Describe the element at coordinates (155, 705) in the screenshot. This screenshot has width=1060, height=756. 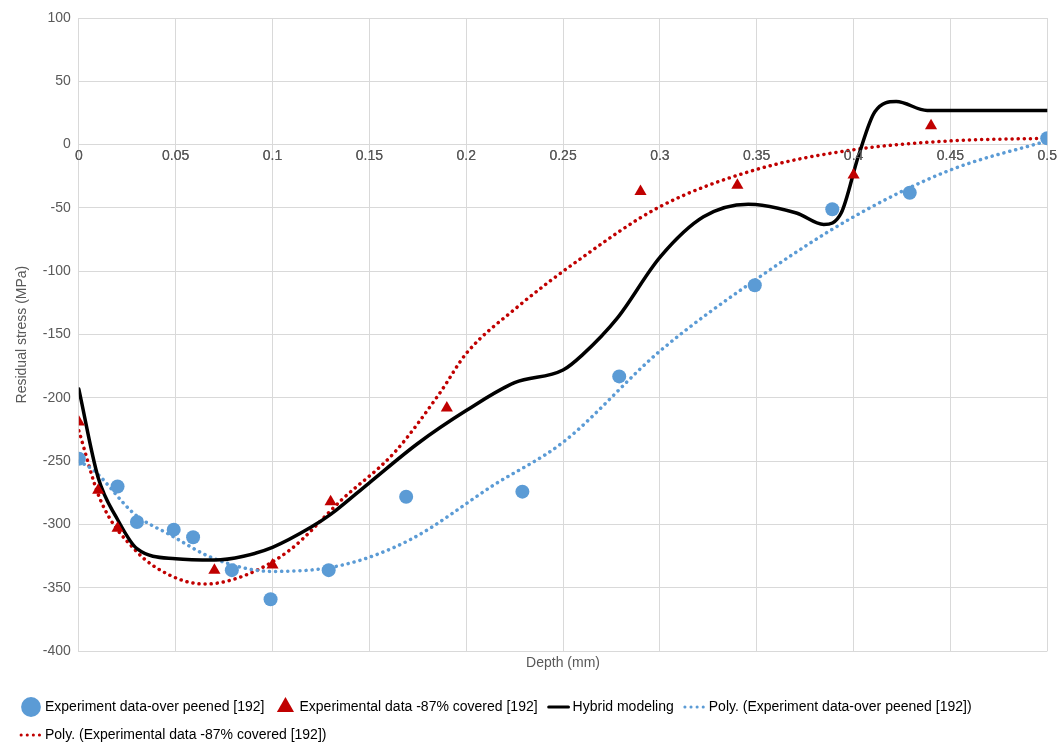
I see `legend-label: Experiment data-over peened [192]` at that location.